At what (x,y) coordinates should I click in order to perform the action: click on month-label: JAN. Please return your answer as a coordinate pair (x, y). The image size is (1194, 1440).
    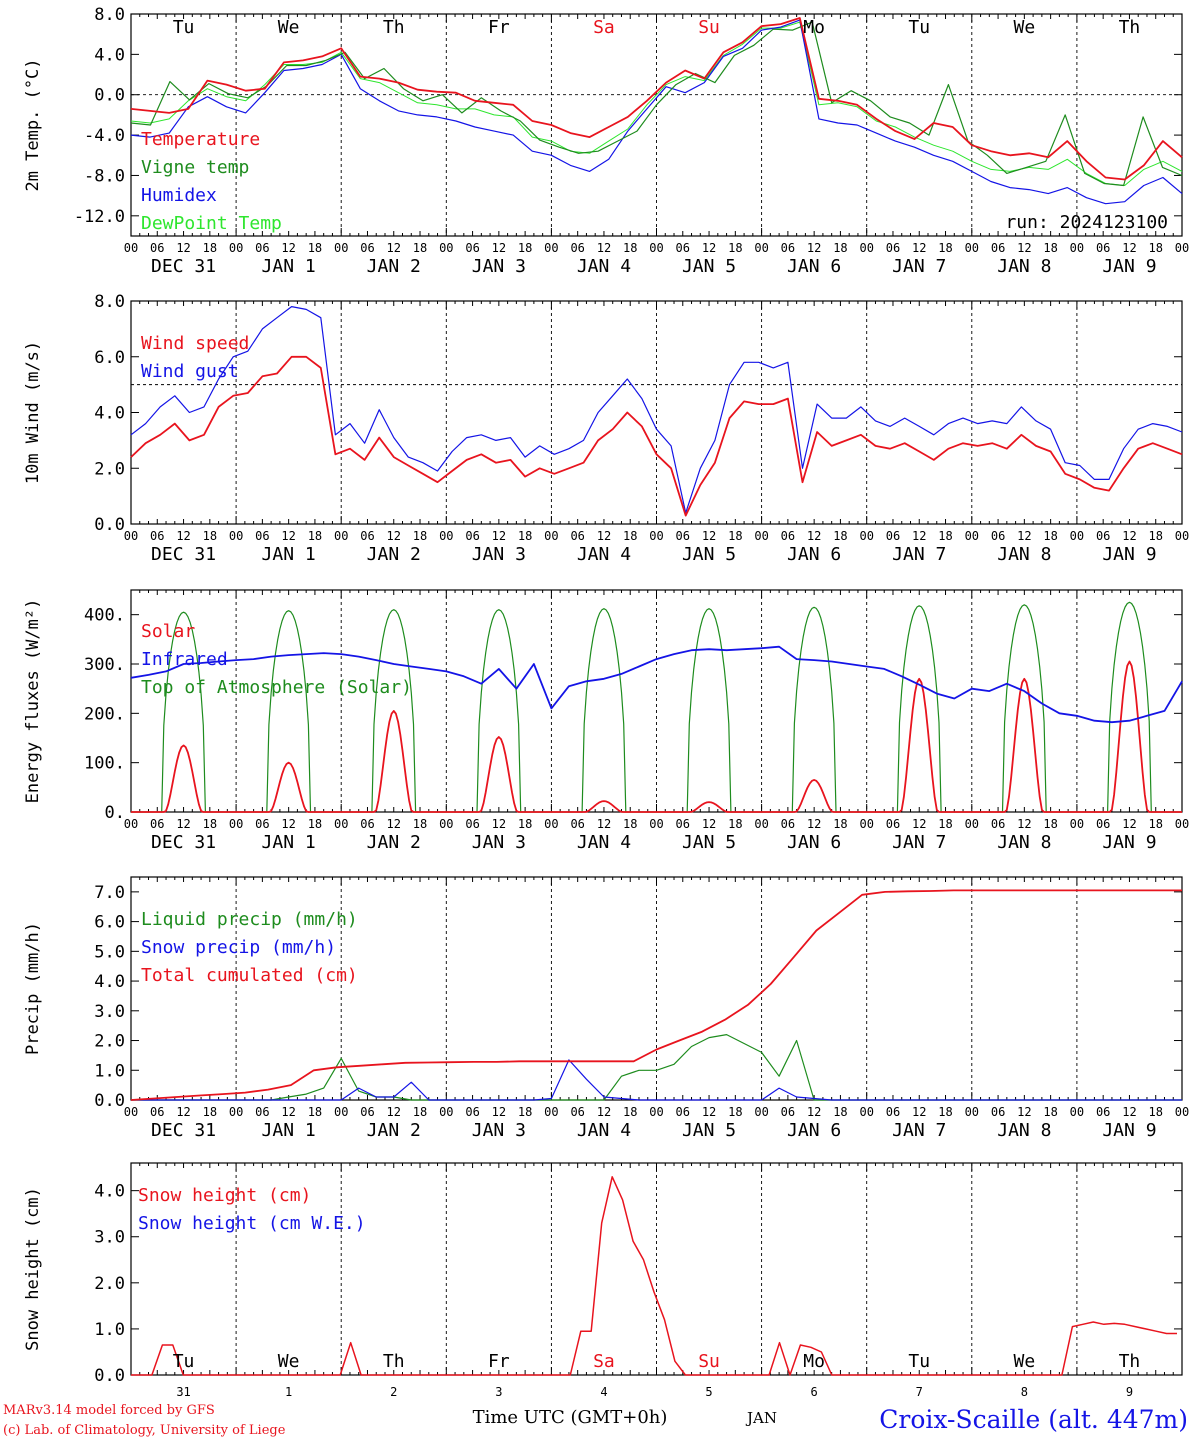
    Looking at the image, I should click on (761, 1418).